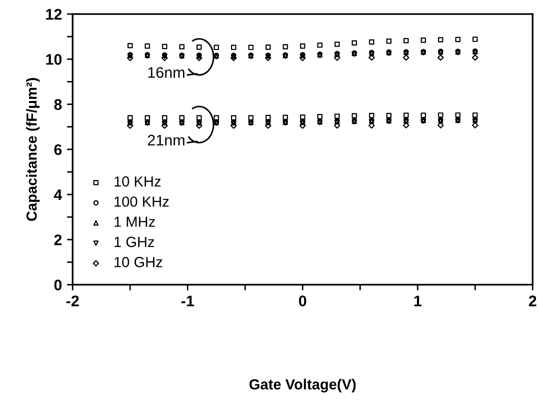  Describe the element at coordinates (72, 301) in the screenshot. I see `x-tick-label: -2` at that location.